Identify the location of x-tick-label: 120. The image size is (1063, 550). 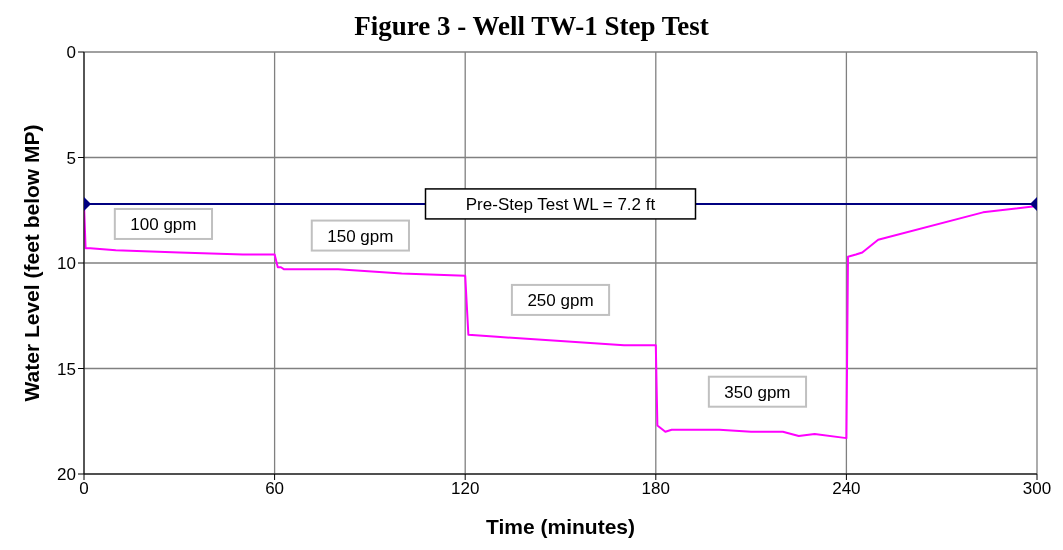
(465, 489).